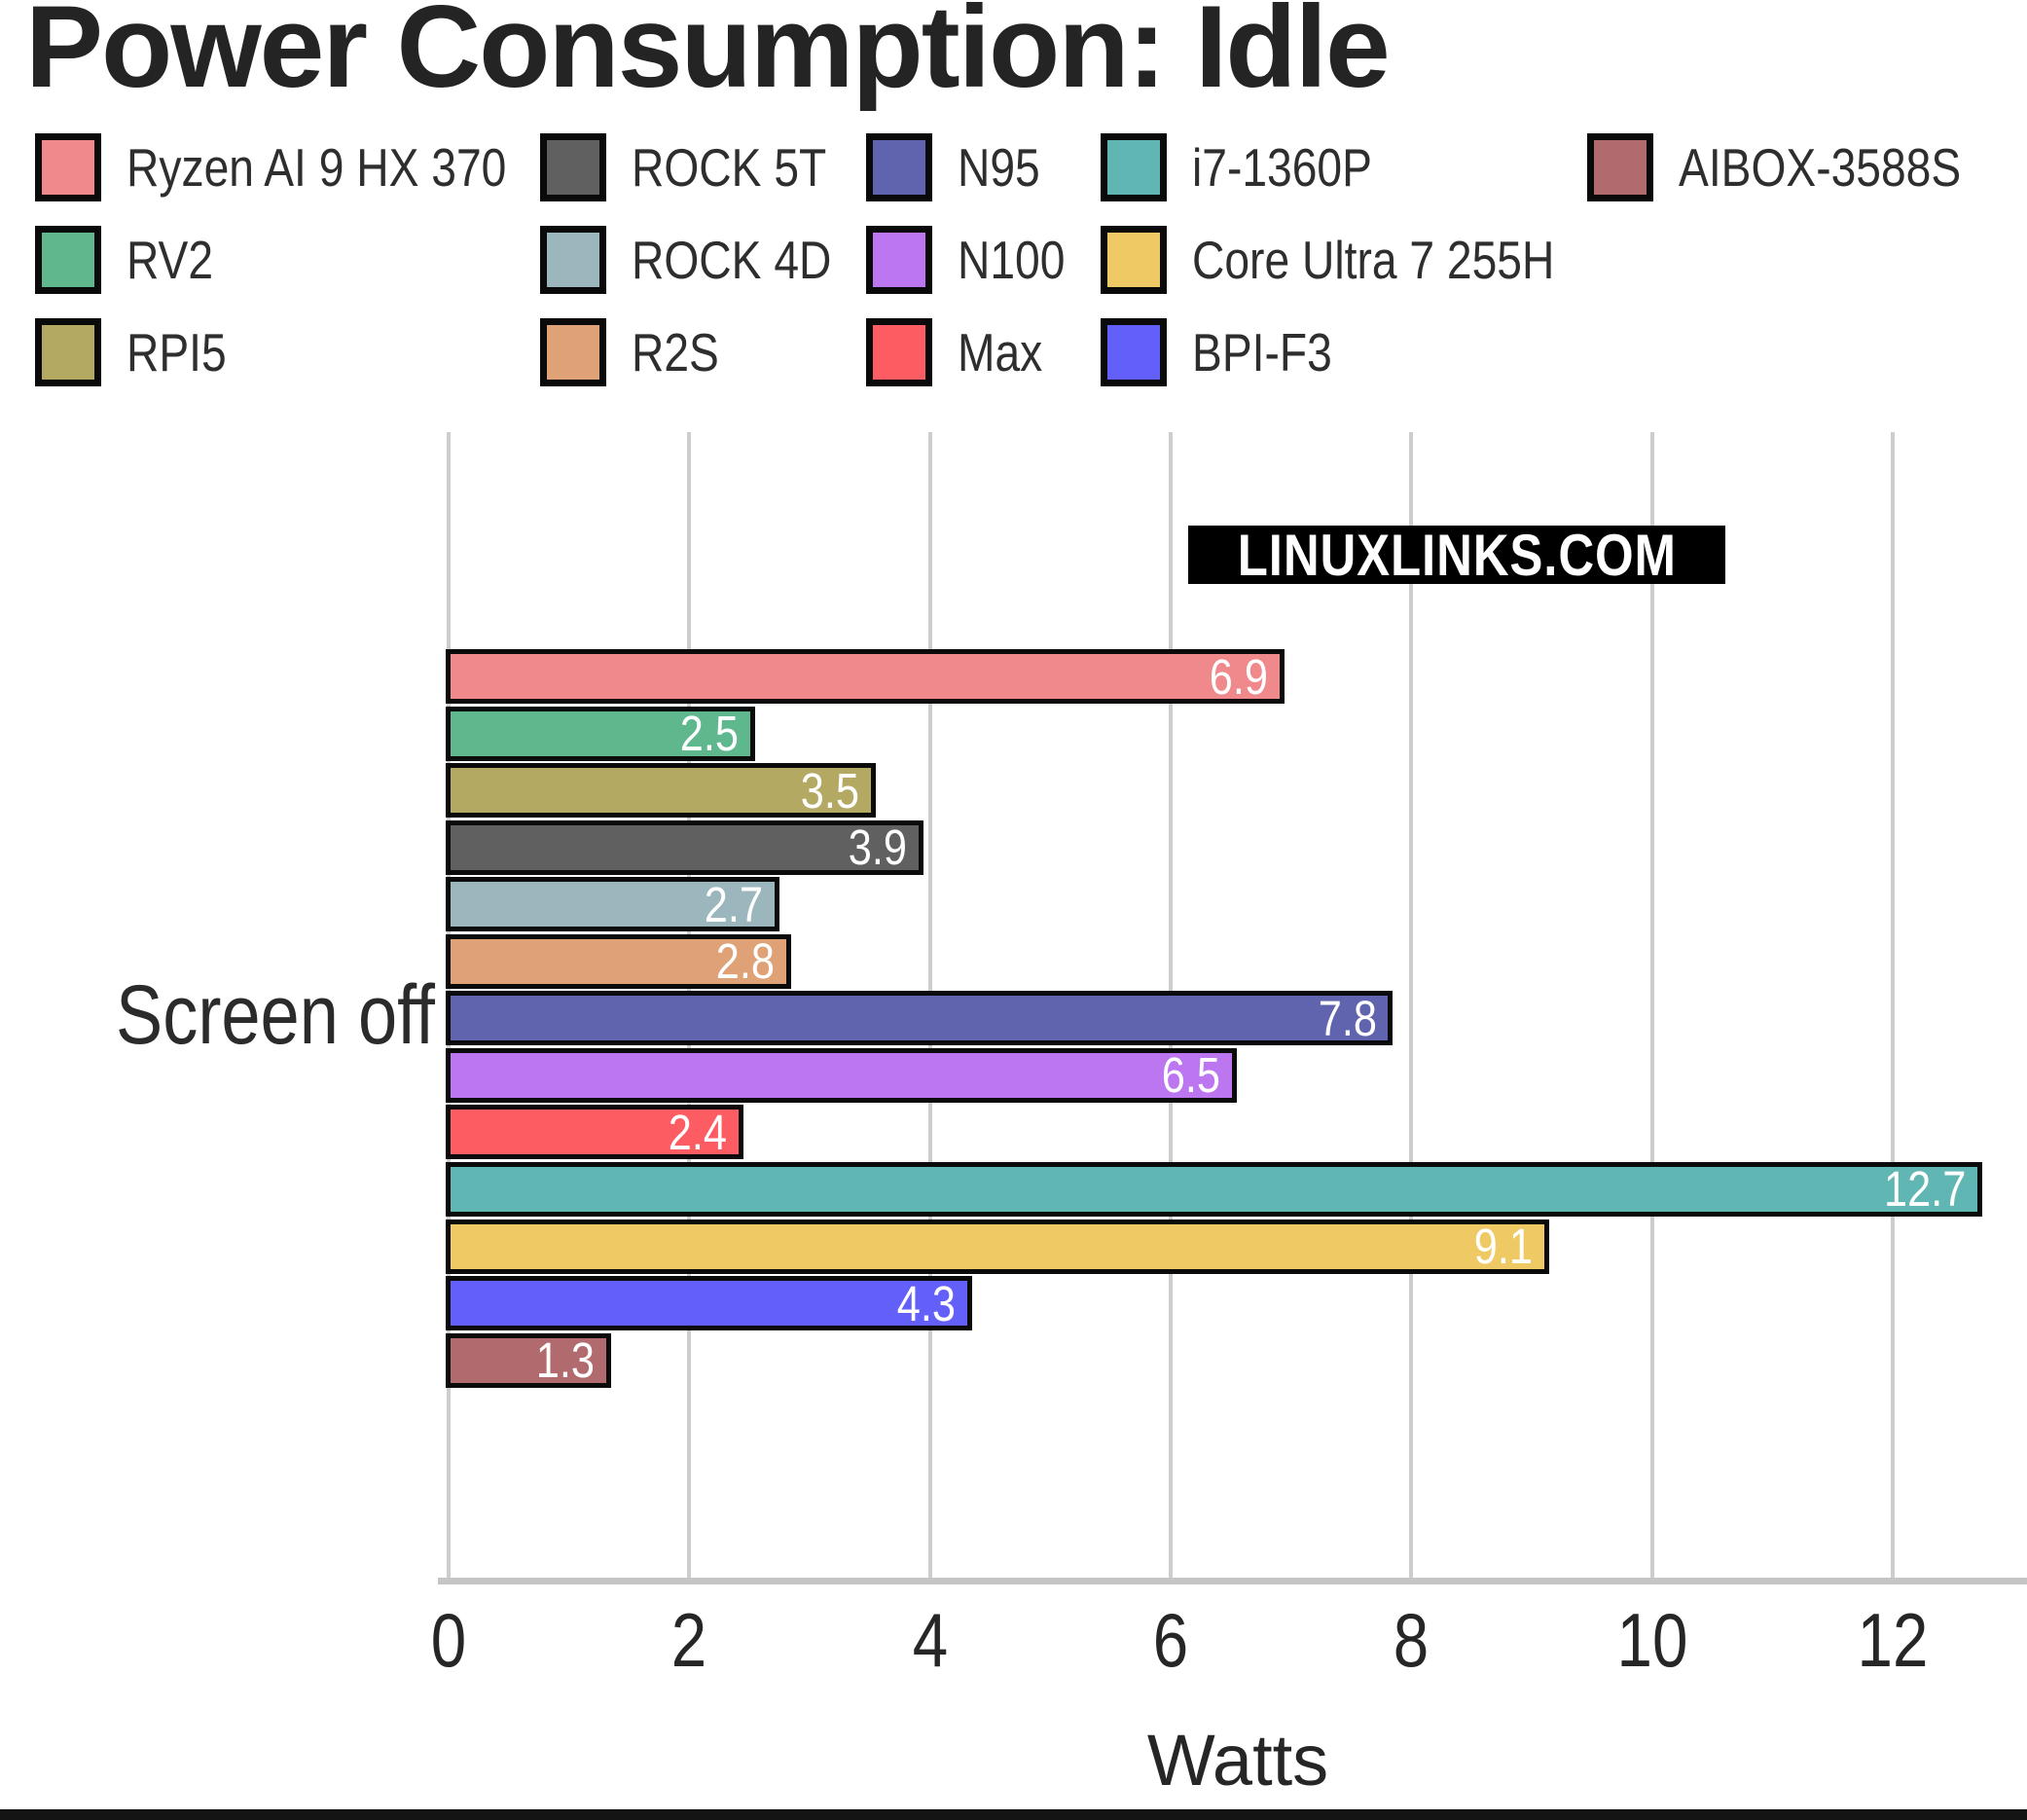 This screenshot has width=2027, height=1820. I want to click on chart-title: Power Consumption: Idle, so click(708, 56).